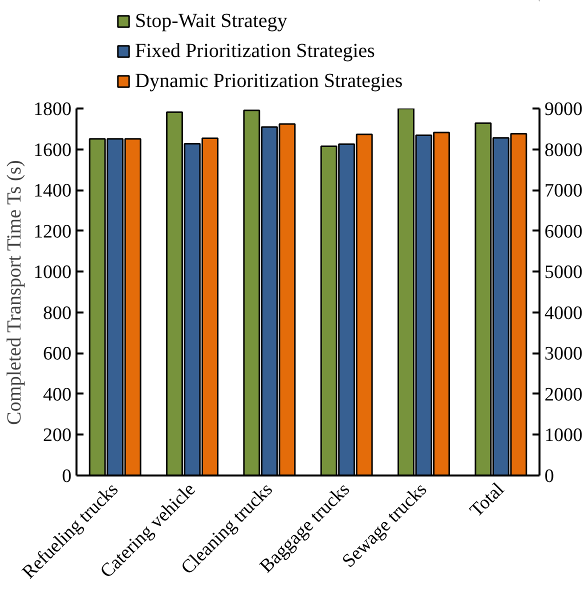 This screenshot has width=585, height=593. What do you see at coordinates (269, 81) in the screenshot?
I see `legend-label: Dynamic Prioritization Strategies` at bounding box center [269, 81].